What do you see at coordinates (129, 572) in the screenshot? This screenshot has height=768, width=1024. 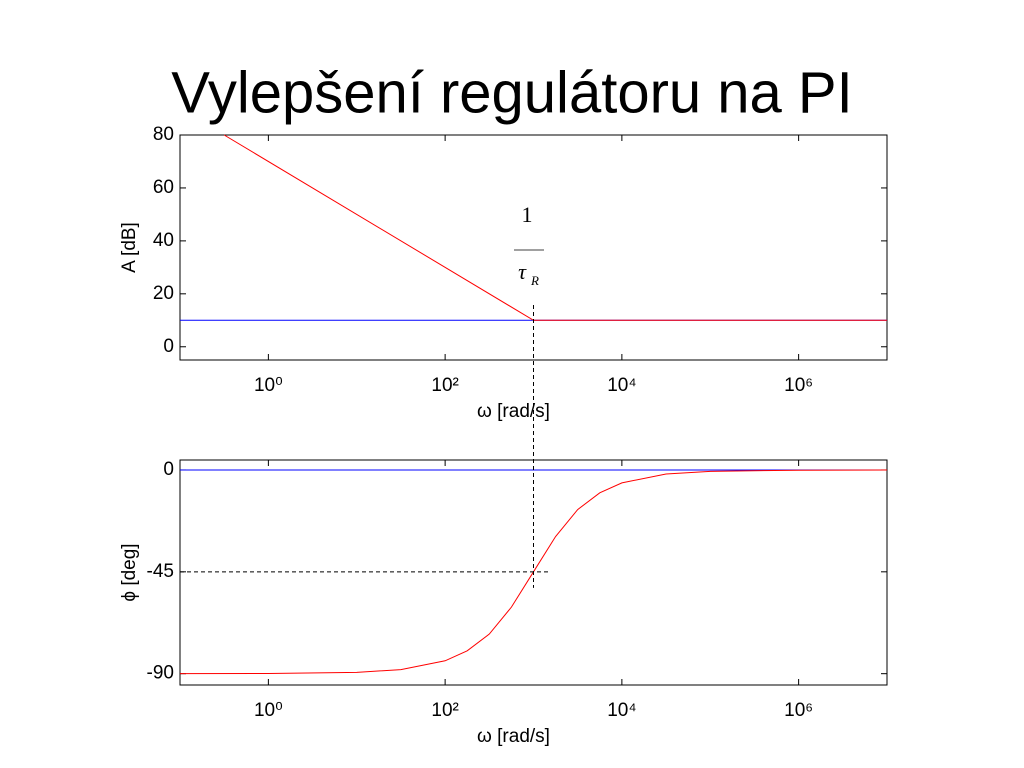 I see `y-axis-label: ϕ [deg]` at bounding box center [129, 572].